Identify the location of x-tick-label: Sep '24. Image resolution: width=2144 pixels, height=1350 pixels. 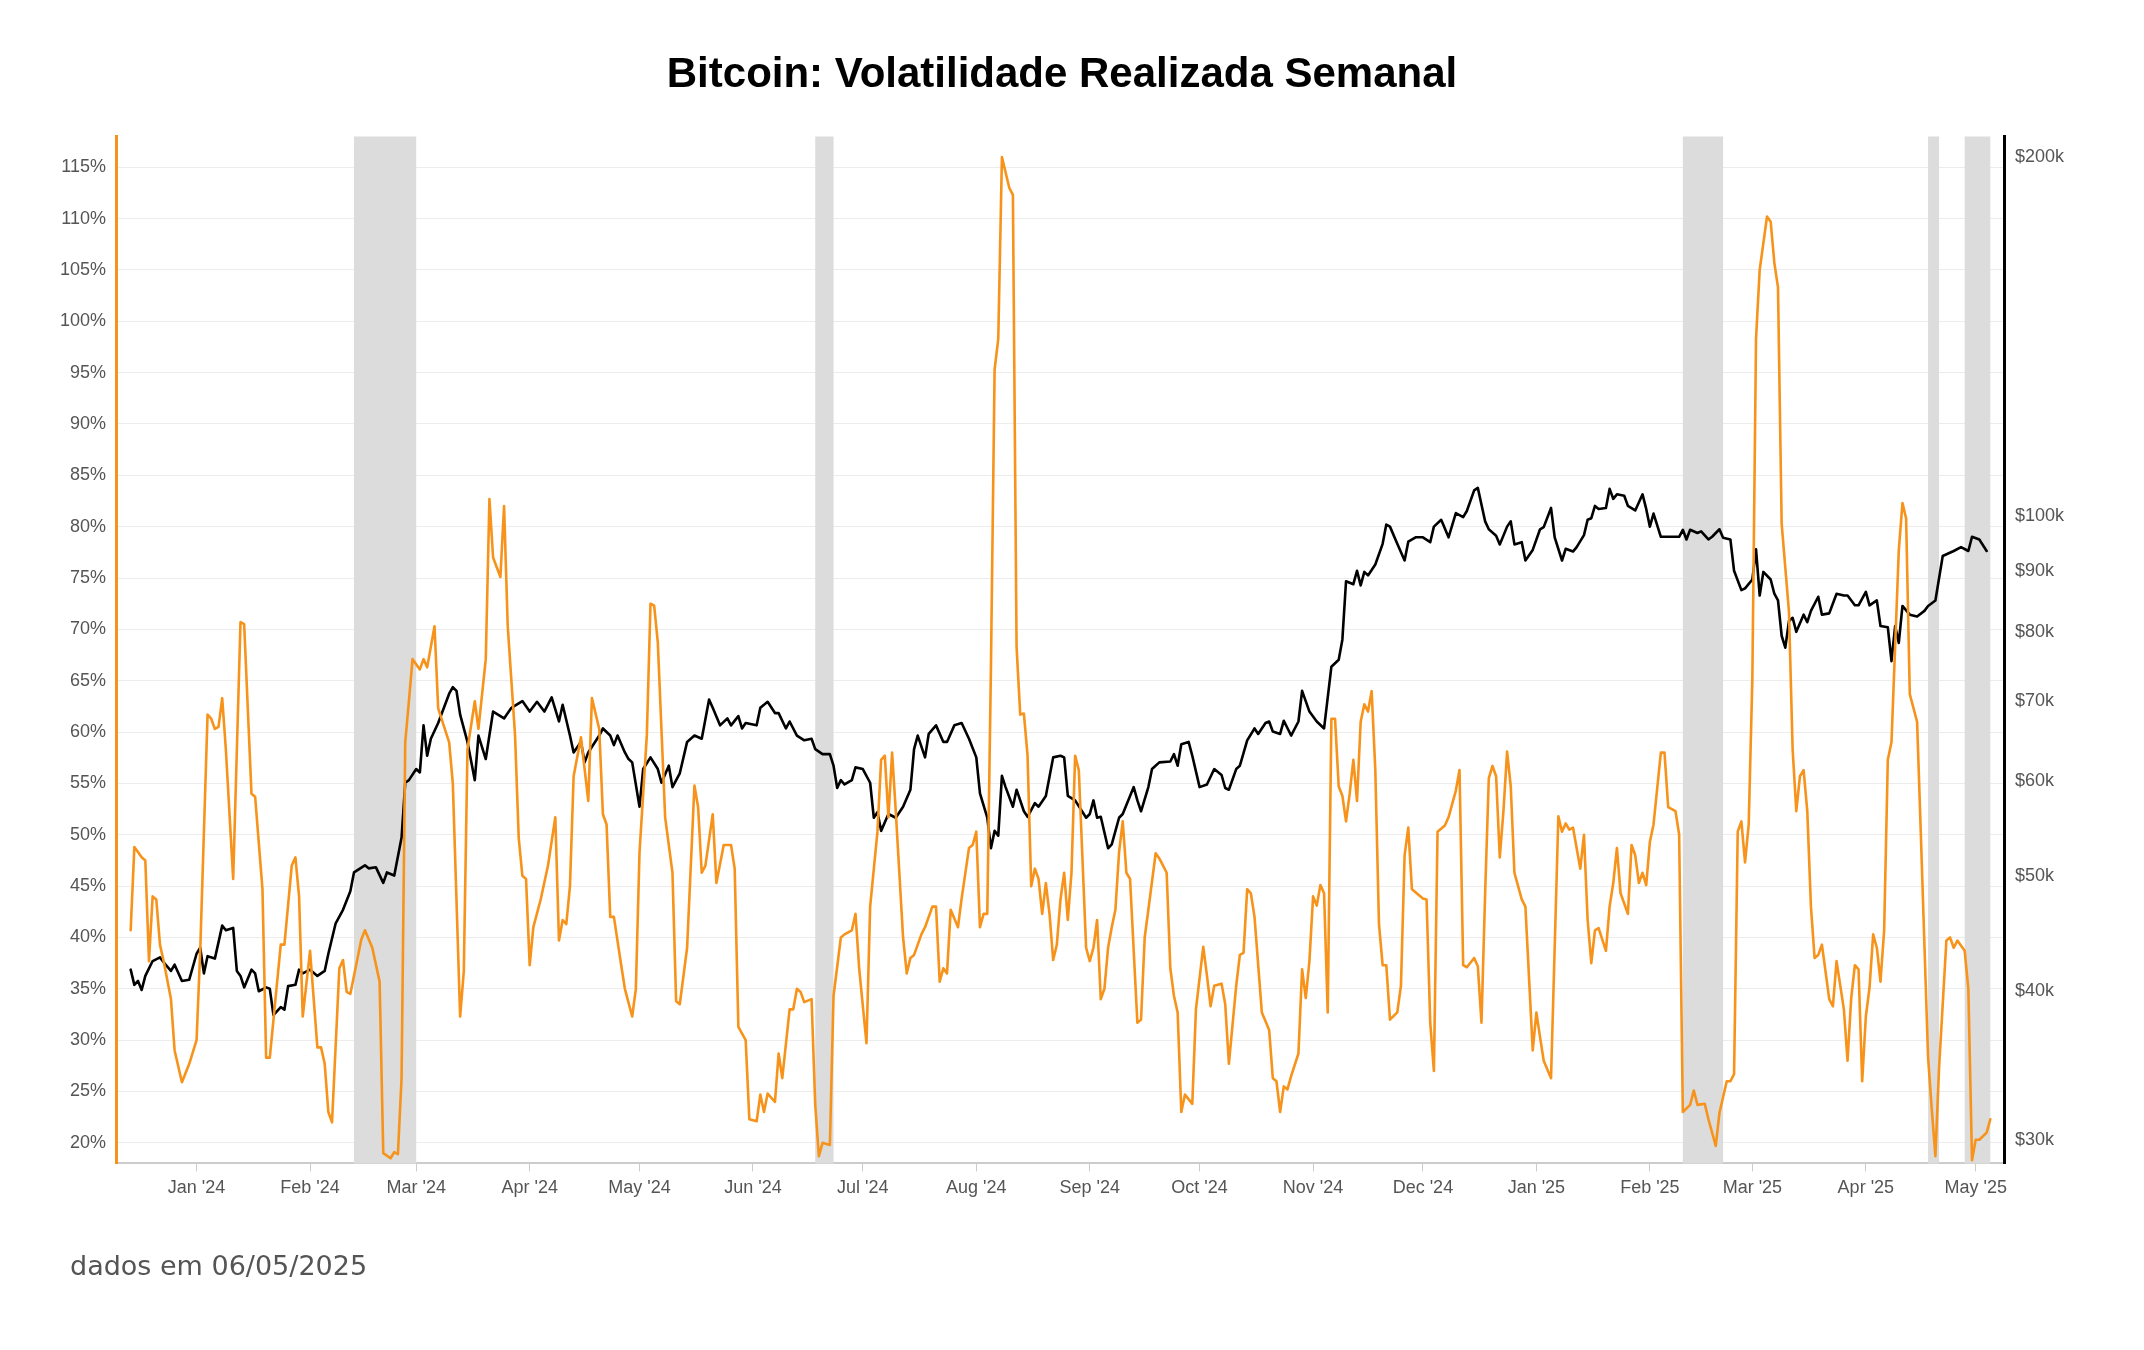
(1090, 1187).